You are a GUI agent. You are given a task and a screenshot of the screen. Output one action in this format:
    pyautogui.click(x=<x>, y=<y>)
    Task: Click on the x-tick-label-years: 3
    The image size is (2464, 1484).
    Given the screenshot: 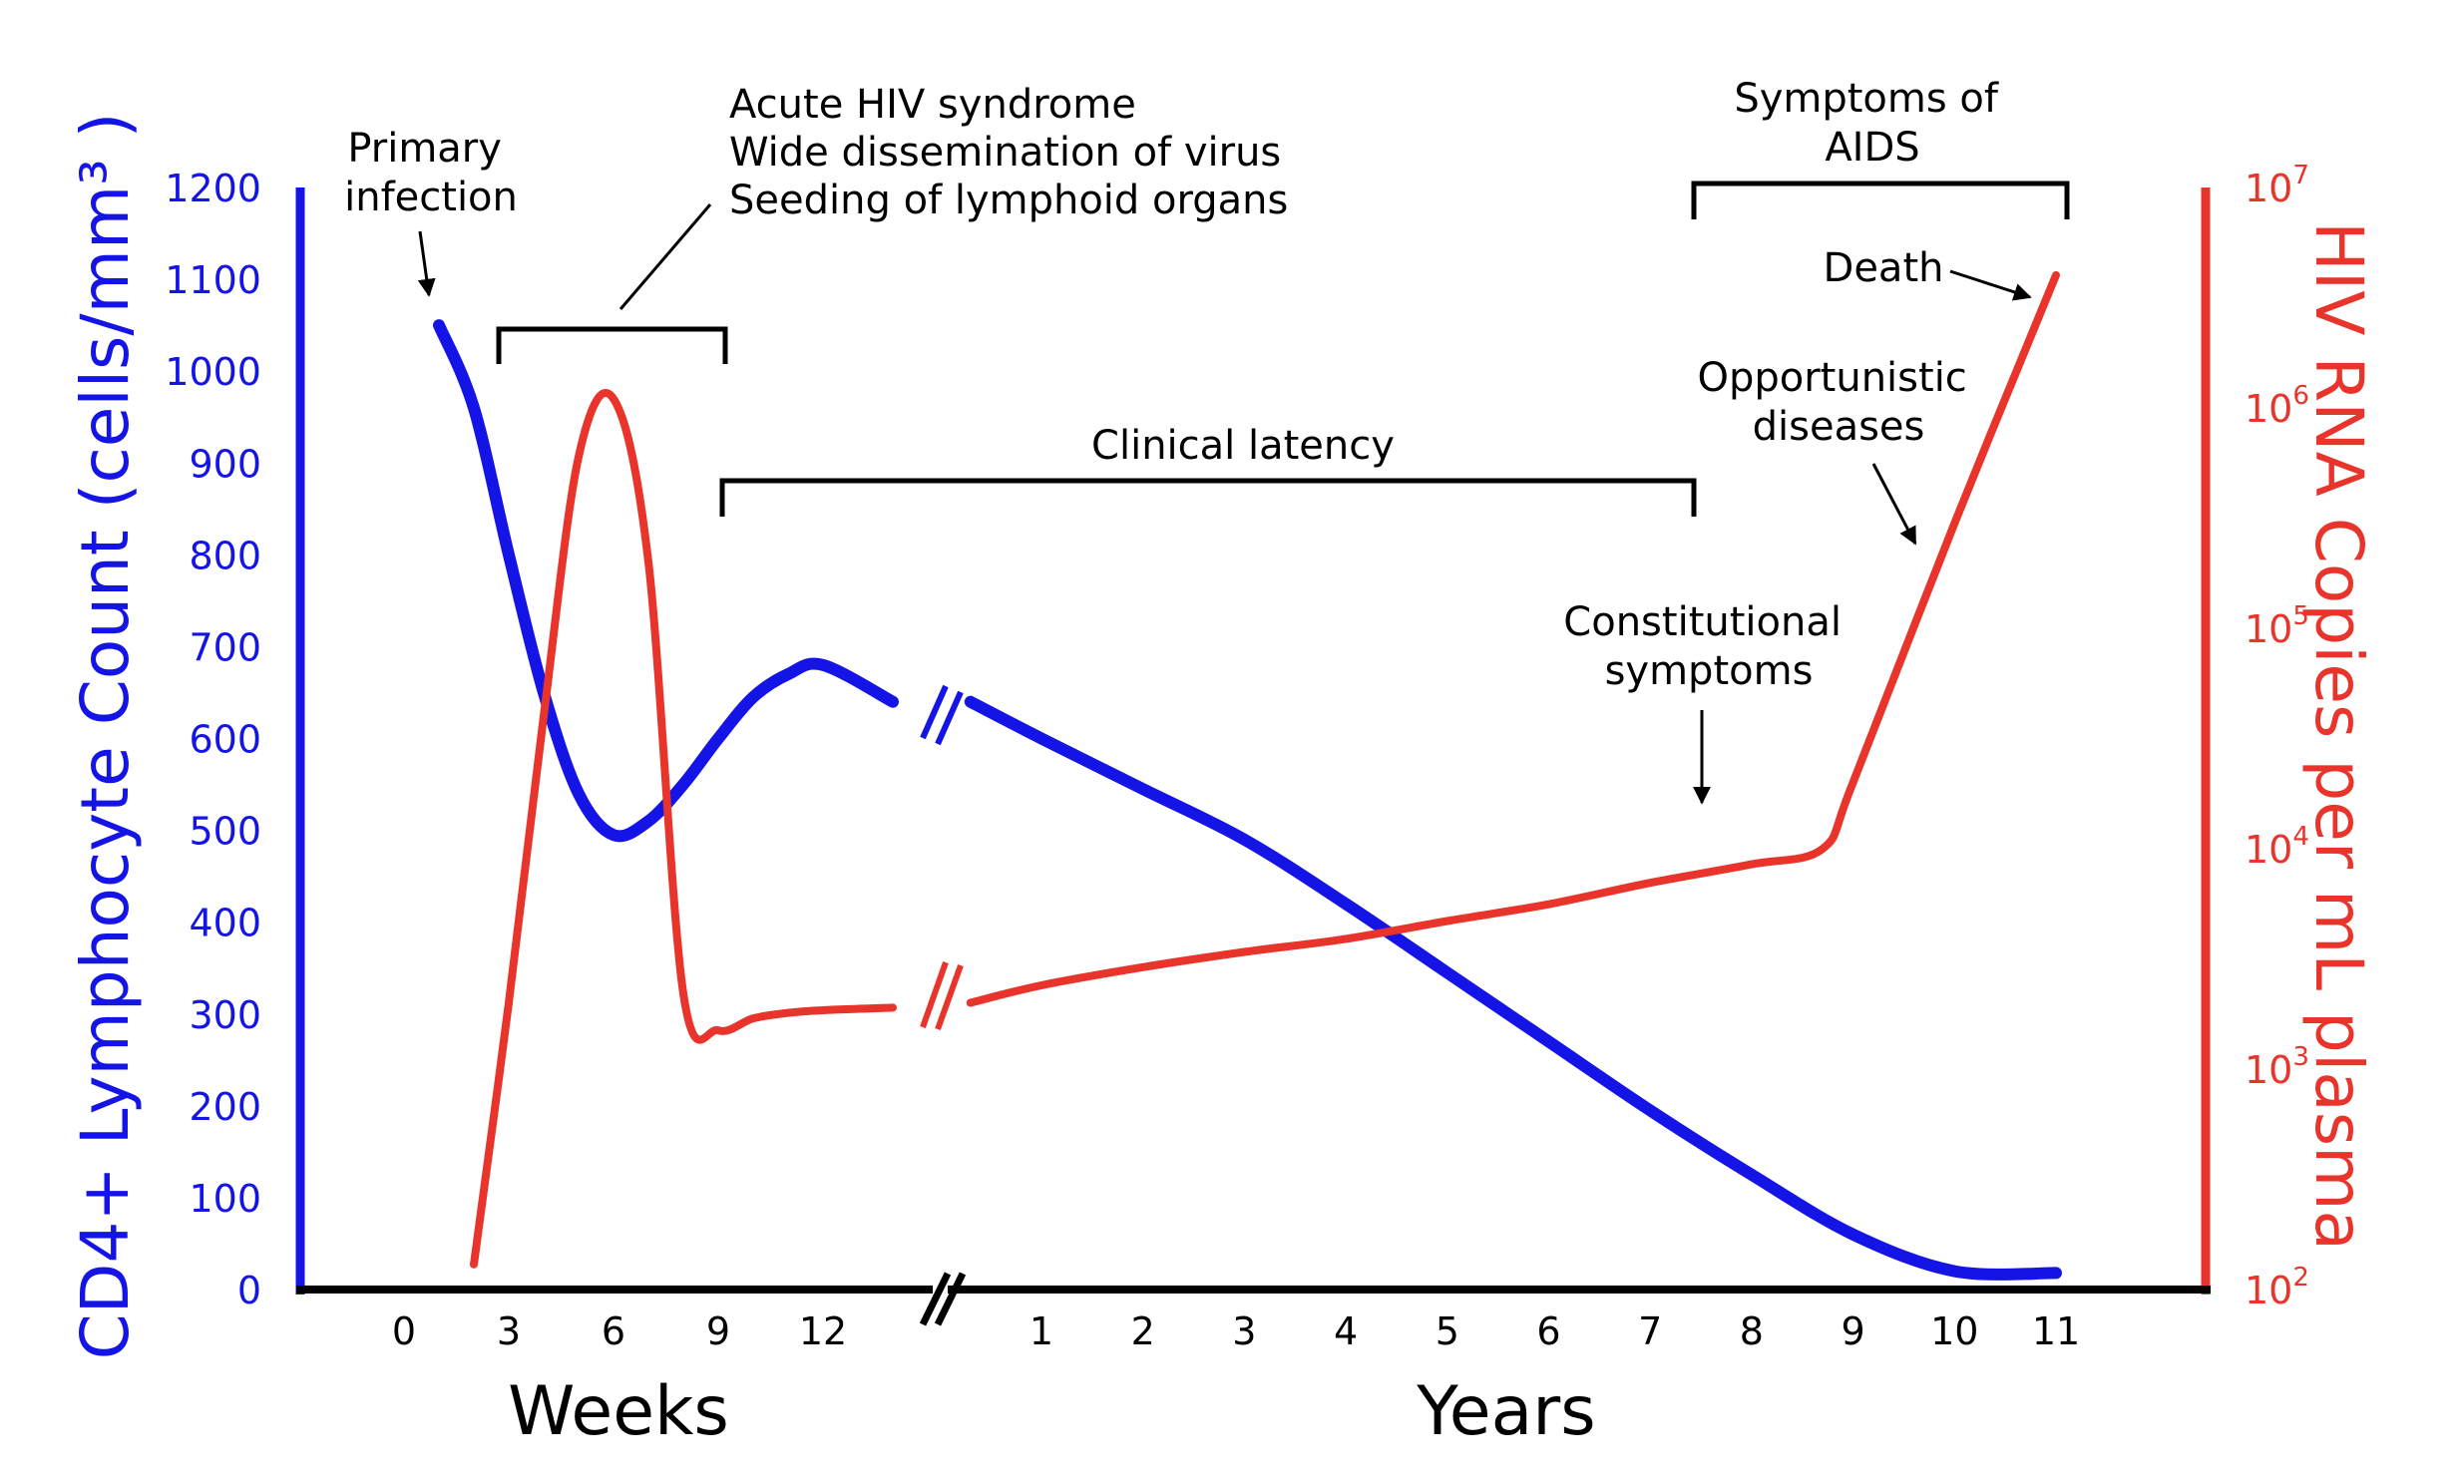 What is the action you would take?
    pyautogui.click(x=1244, y=1331)
    